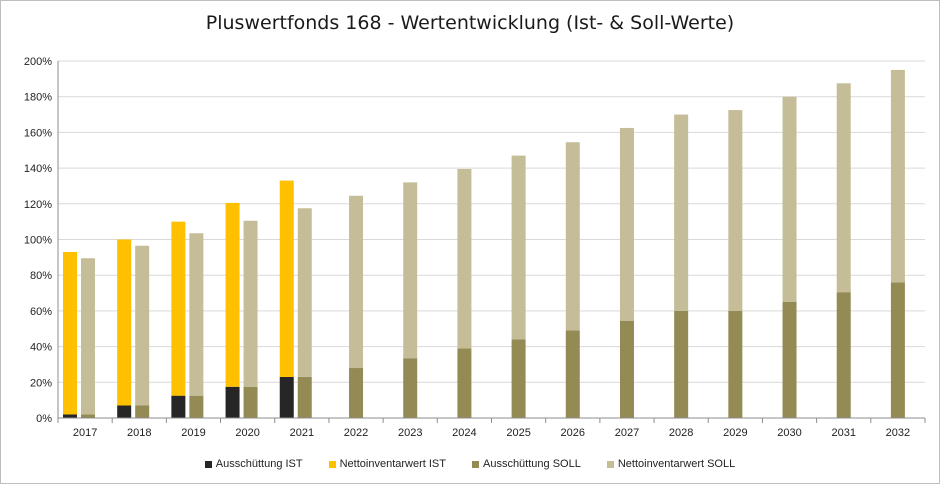 The height and width of the screenshot is (484, 940). I want to click on x-tick-label: 2017, so click(85, 433).